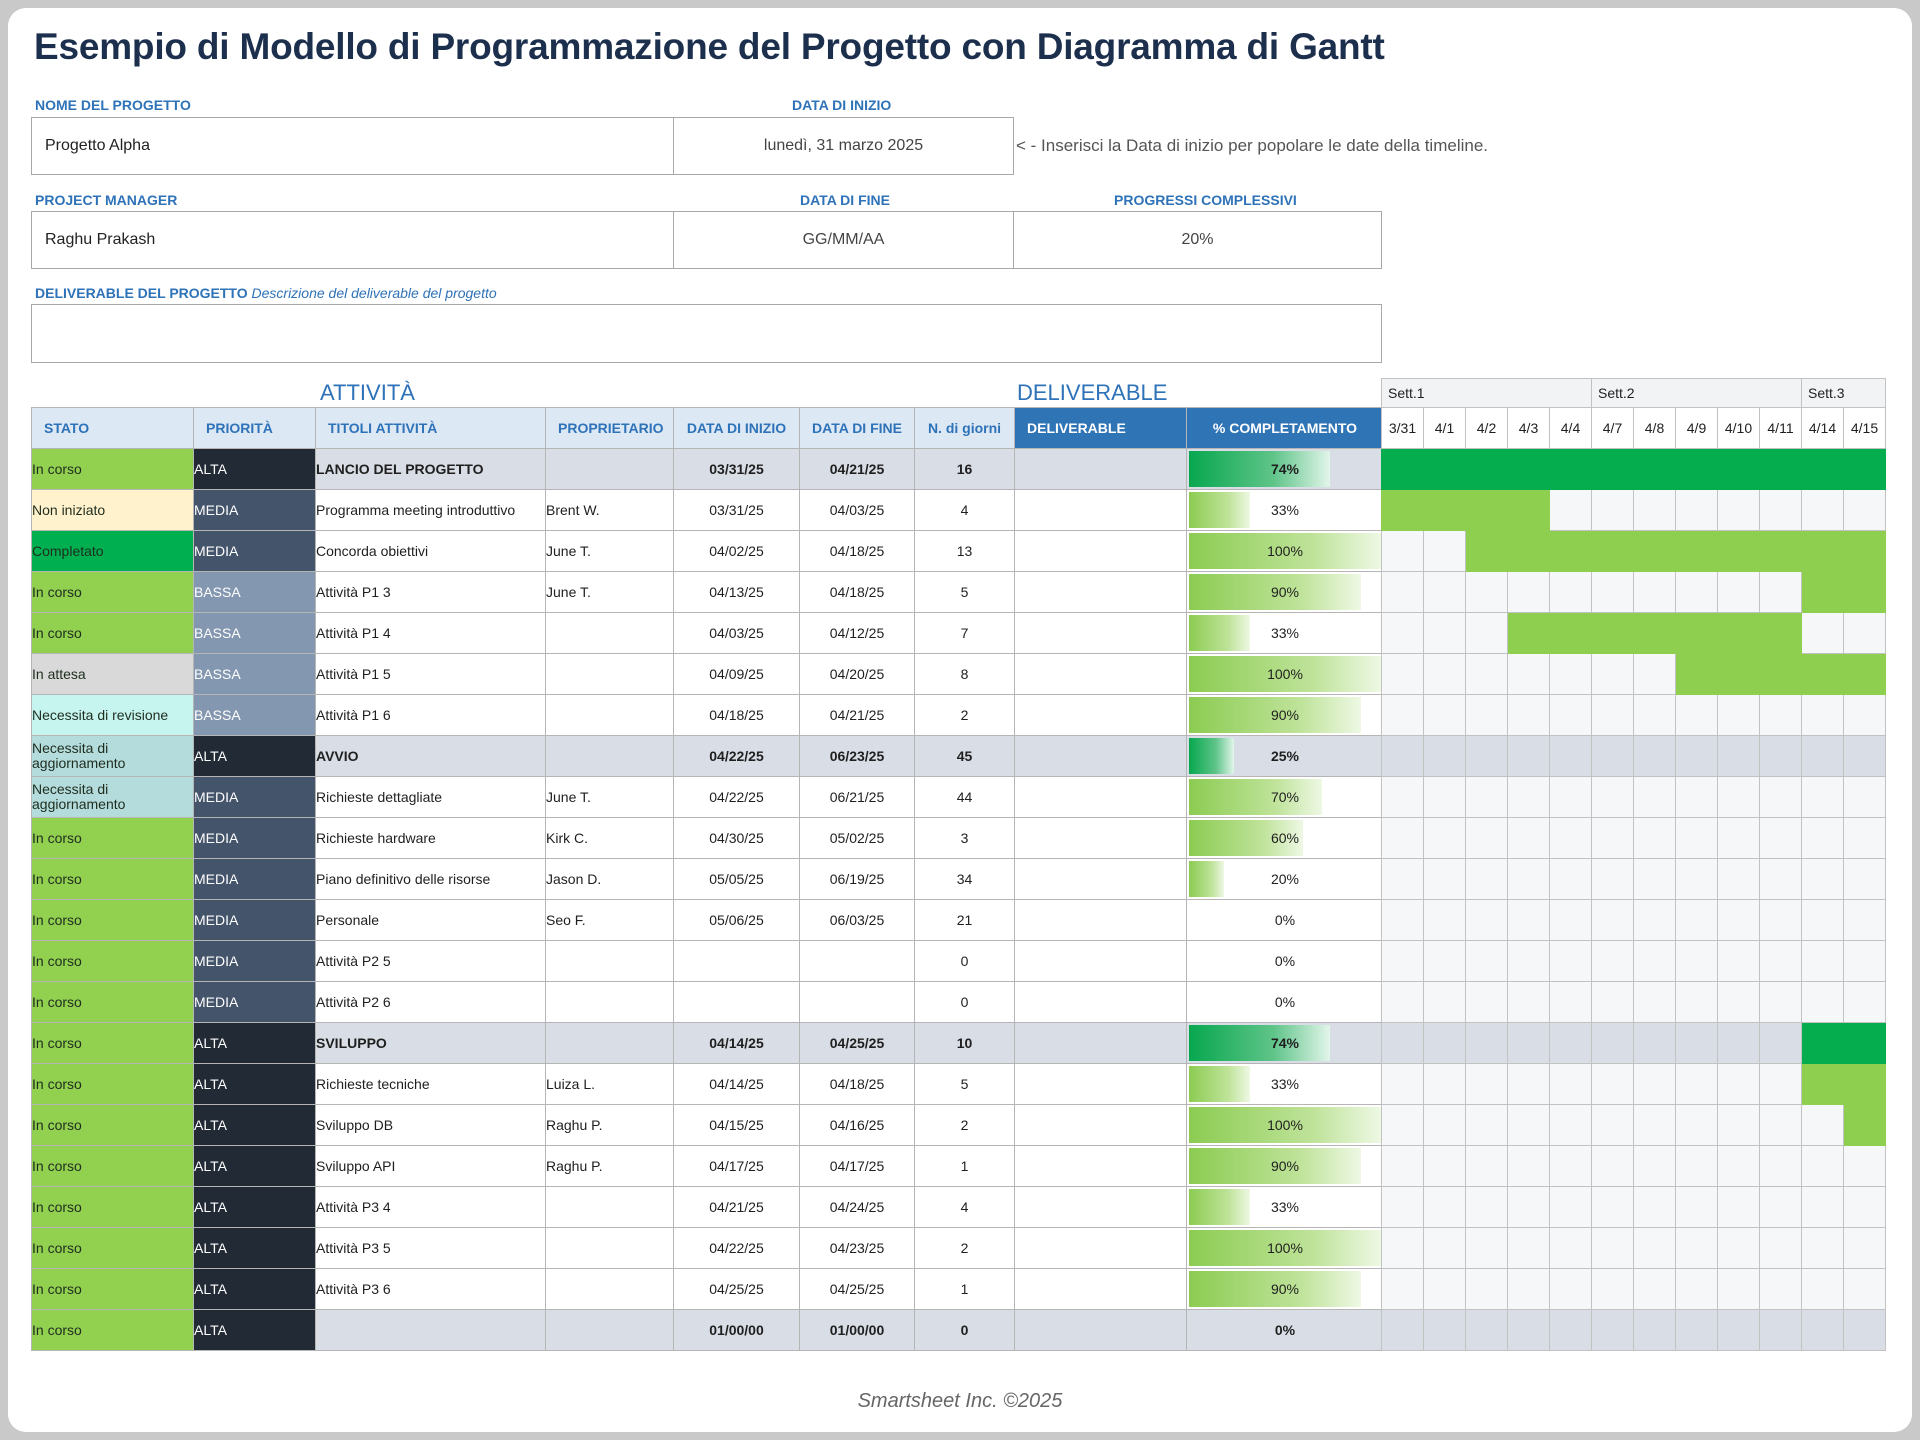 The width and height of the screenshot is (1920, 1440). Describe the element at coordinates (430, 1248) in the screenshot. I see `task-title-cell: Attività P3 5` at that location.